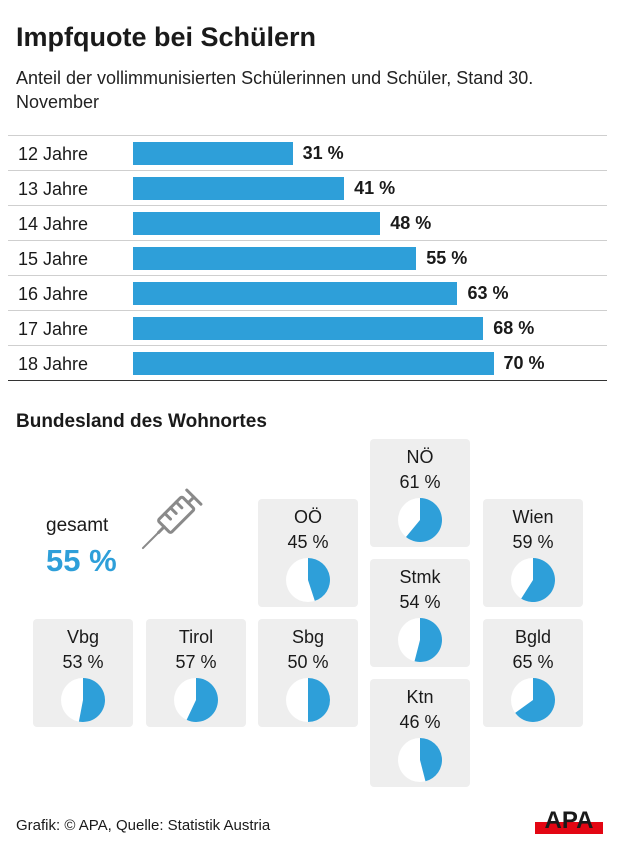  What do you see at coordinates (375, 188) in the screenshot?
I see `bar-value-label: 41 %` at bounding box center [375, 188].